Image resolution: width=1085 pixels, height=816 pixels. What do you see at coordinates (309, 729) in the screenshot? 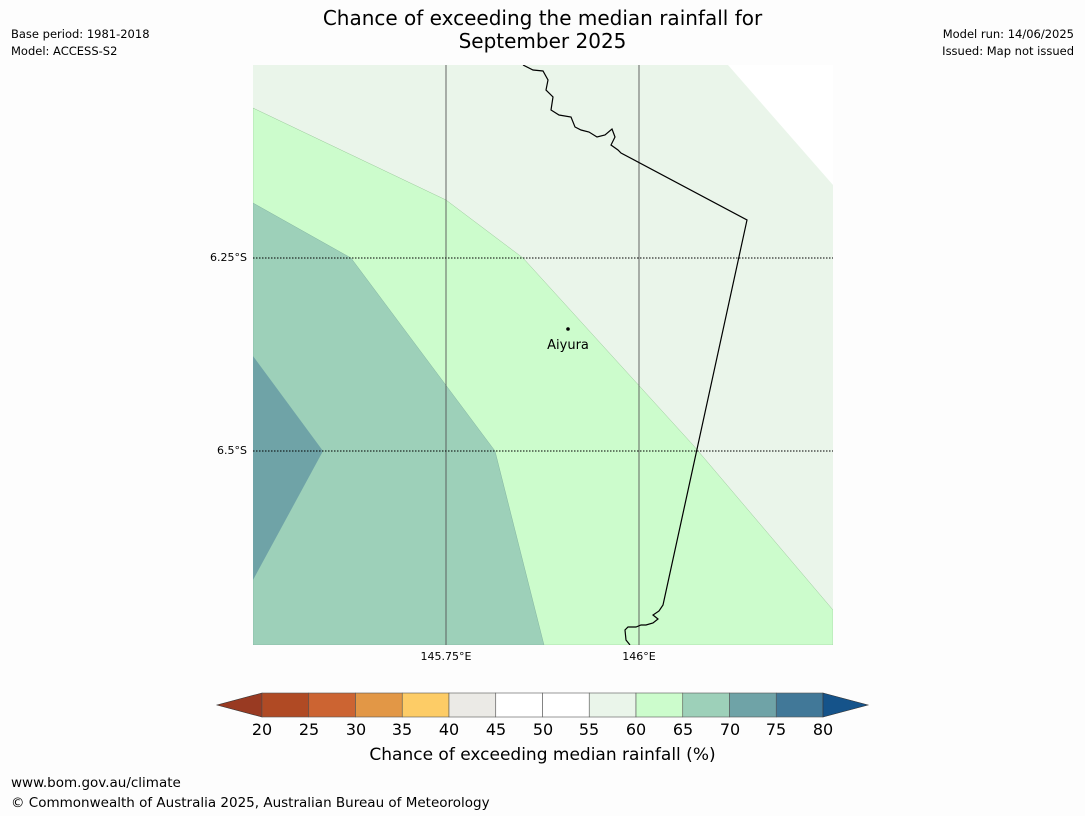
I see `colorbar-tick-25: 25` at bounding box center [309, 729].